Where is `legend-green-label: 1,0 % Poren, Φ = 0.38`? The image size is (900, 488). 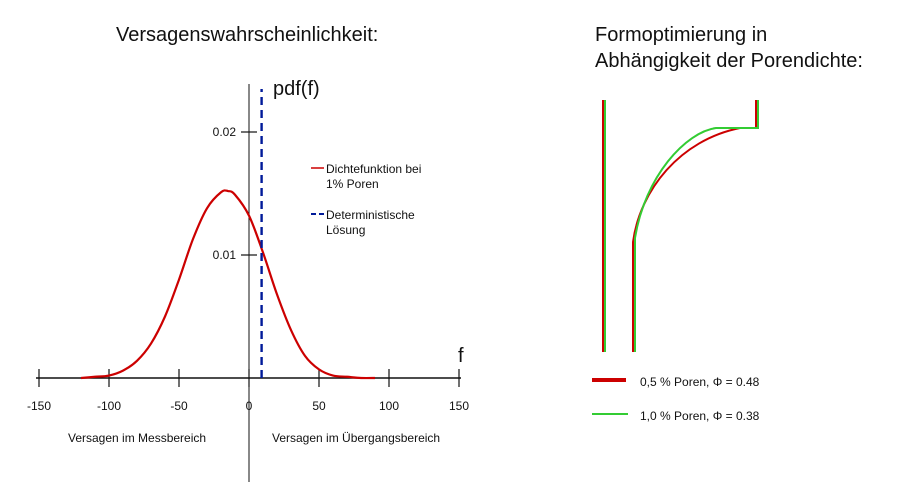
legend-green-label: 1,0 % Poren, Φ = 0.38 is located at coordinates (700, 416).